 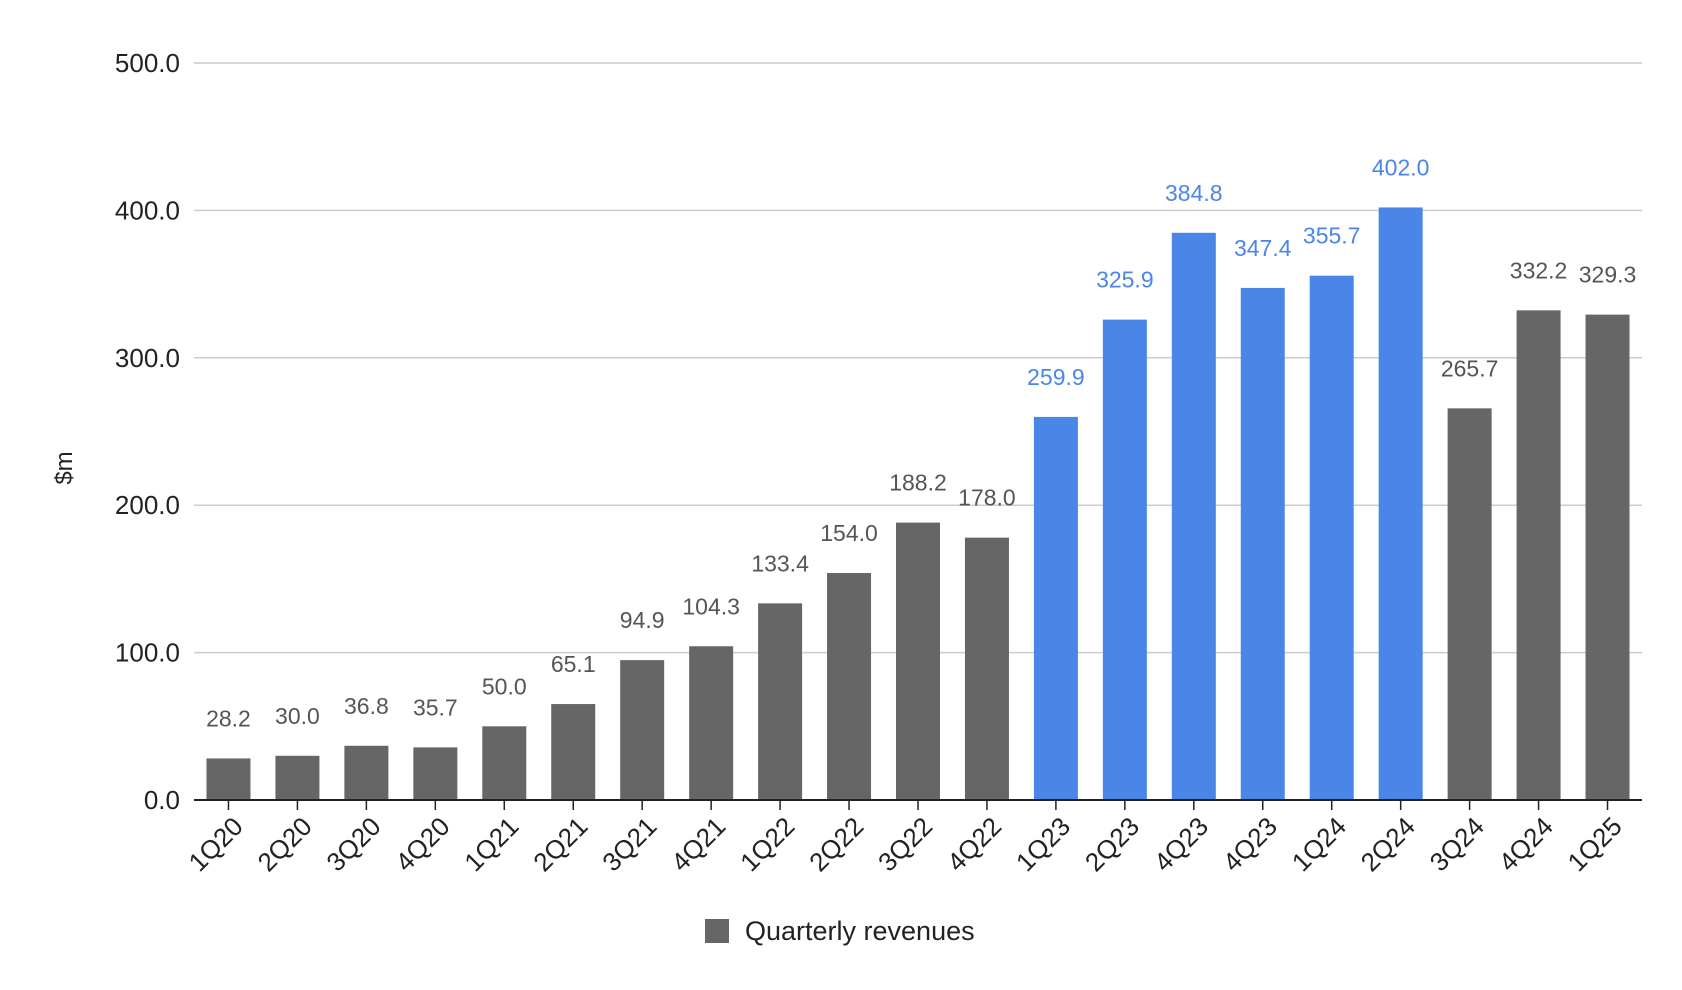 What do you see at coordinates (918, 804) in the screenshot?
I see `x-axis` at bounding box center [918, 804].